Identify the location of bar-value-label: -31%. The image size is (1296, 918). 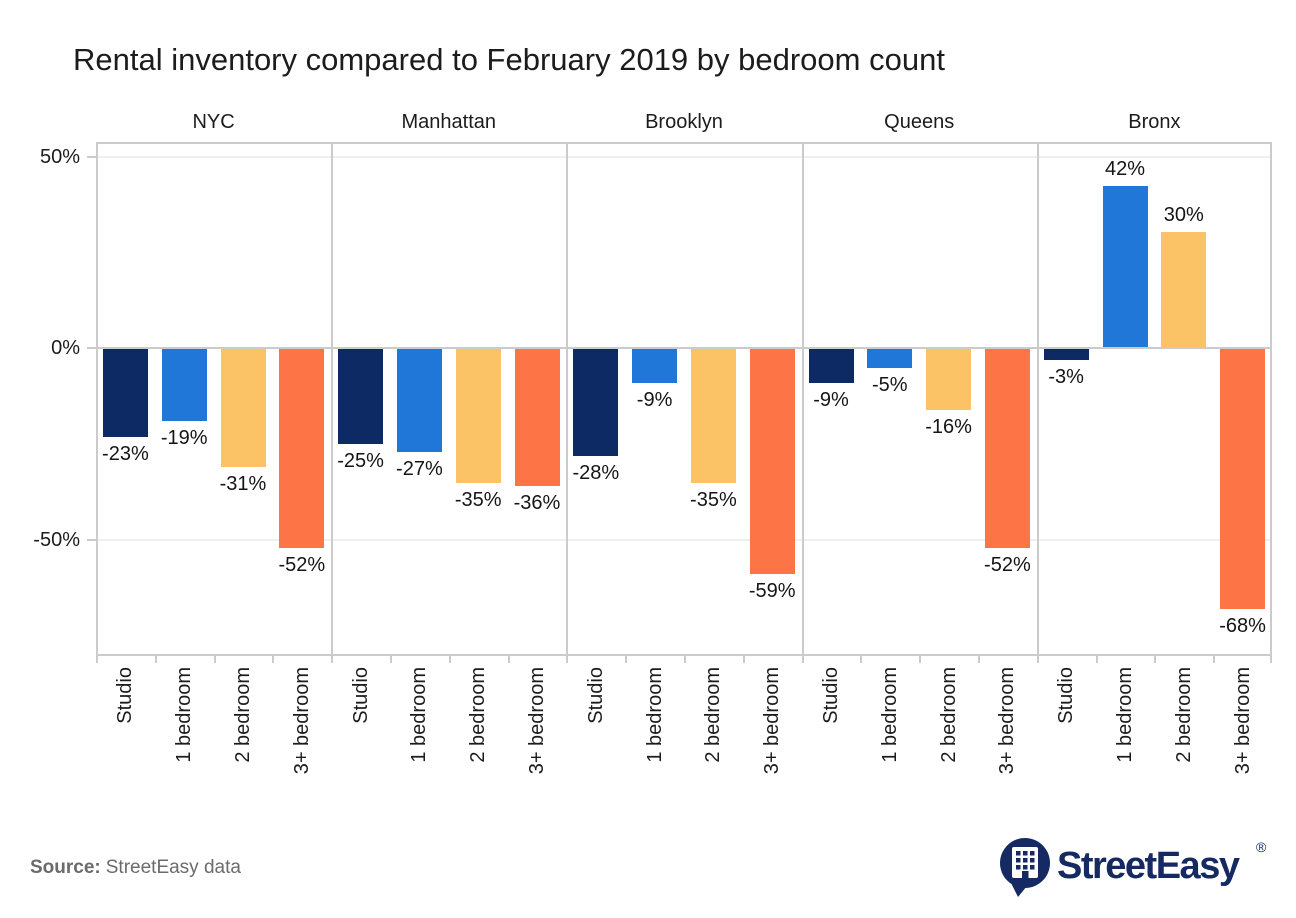
(243, 484).